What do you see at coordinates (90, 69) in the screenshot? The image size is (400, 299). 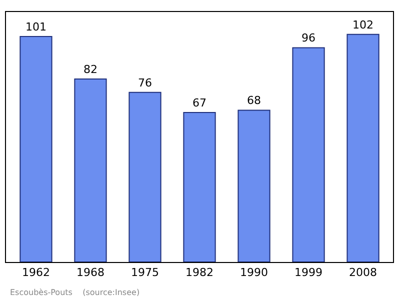 I see `data-label: 82` at bounding box center [90, 69].